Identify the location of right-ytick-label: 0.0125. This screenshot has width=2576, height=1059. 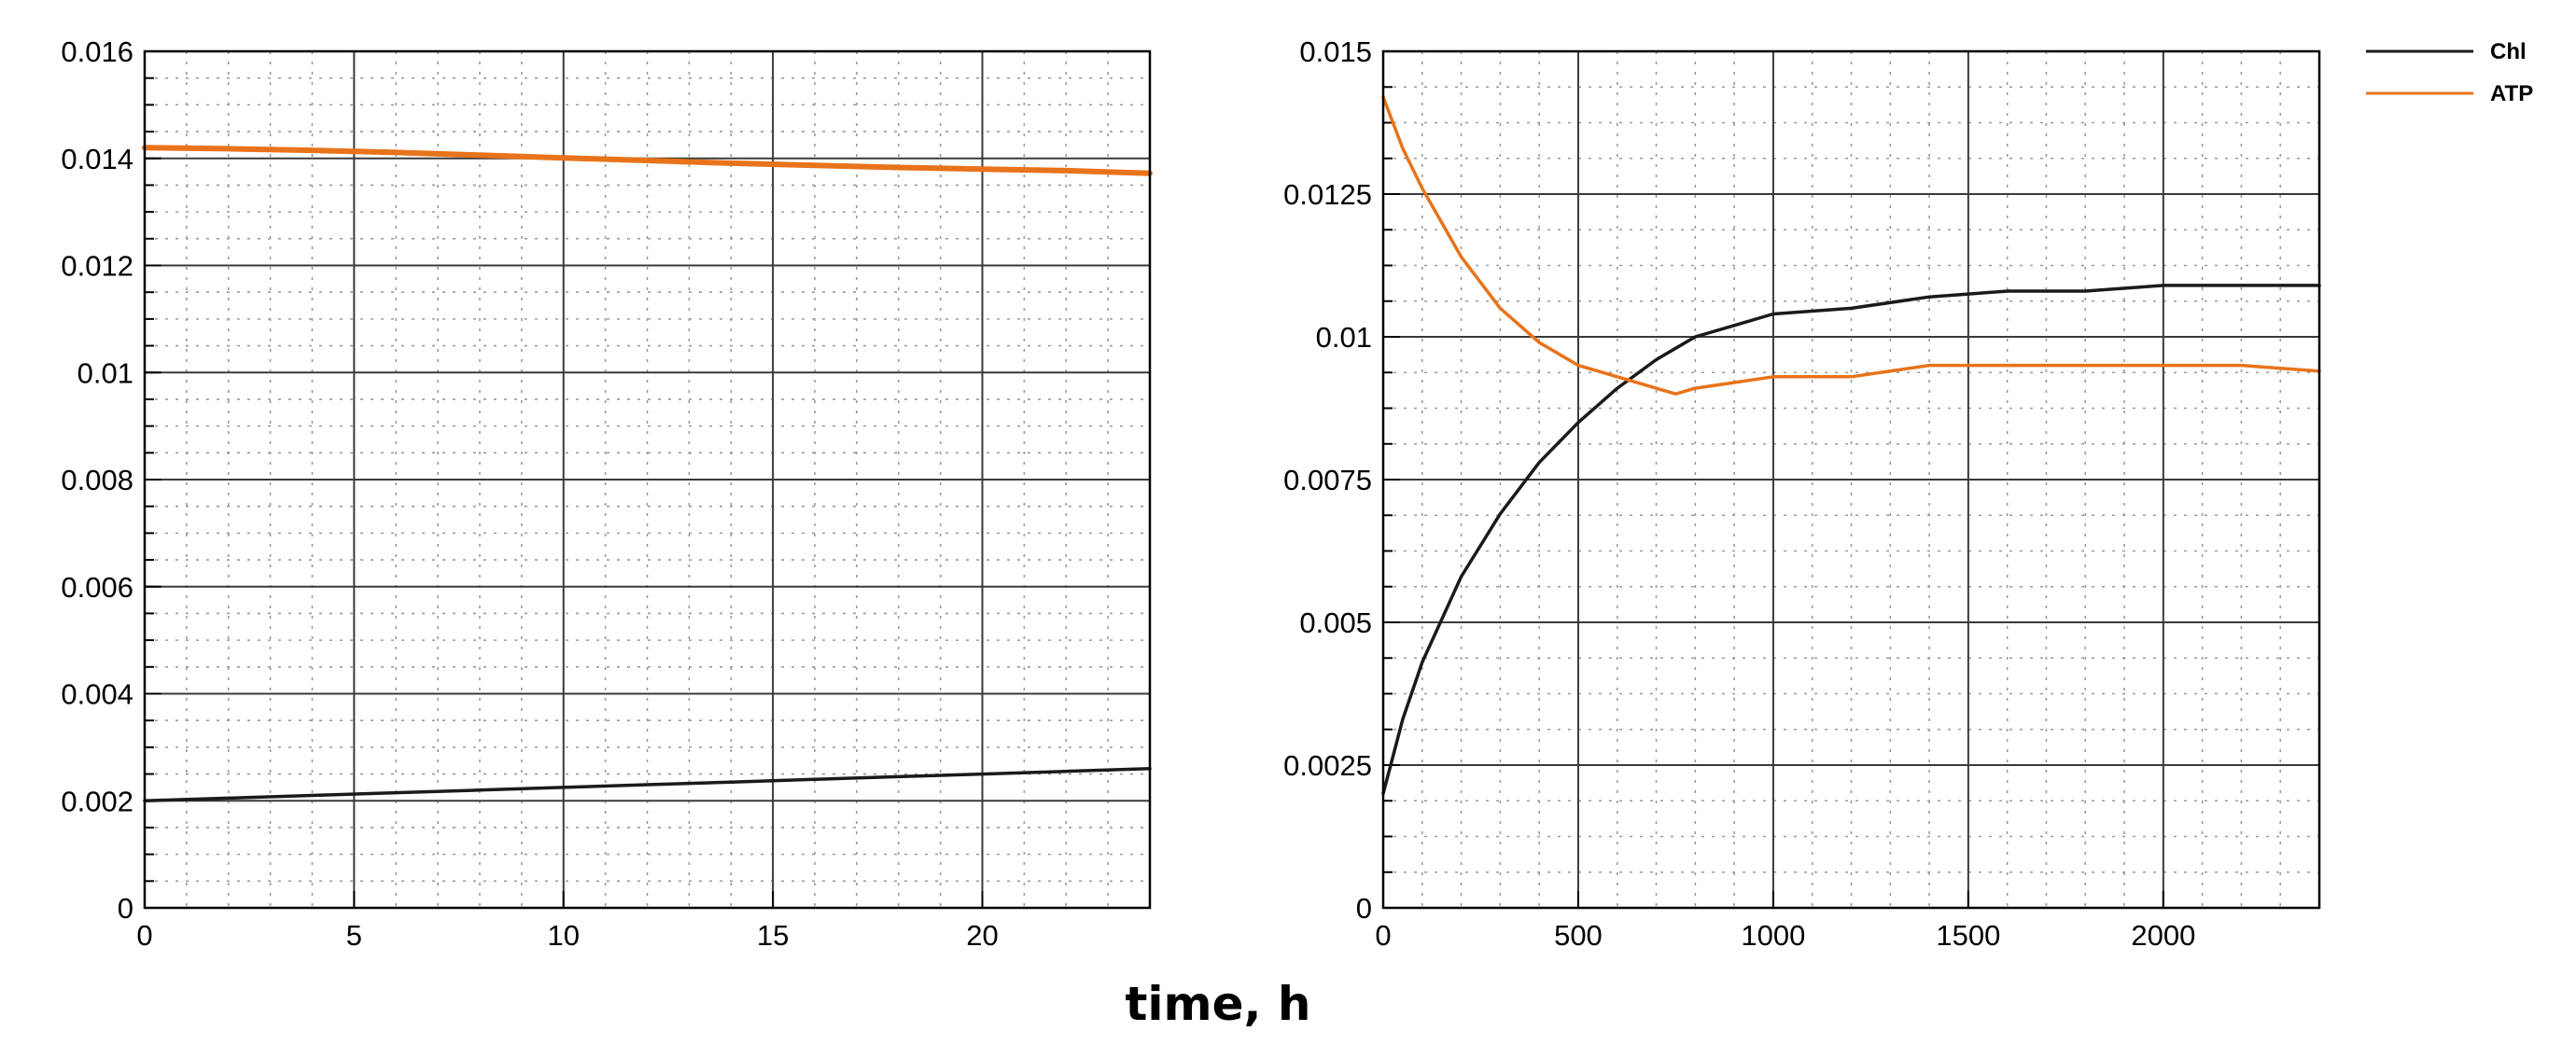
(1327, 194).